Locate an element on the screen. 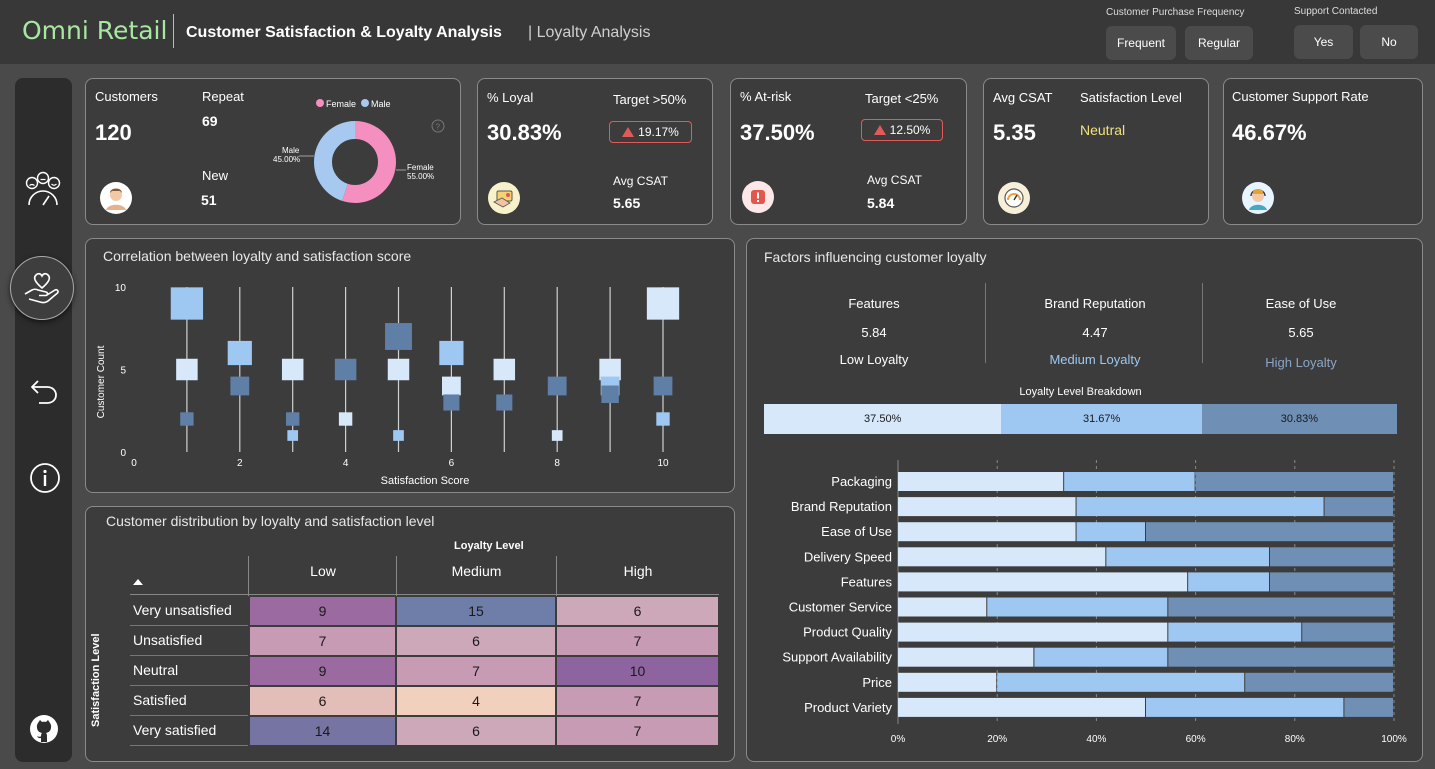 Image resolution: width=1435 pixels, height=769 pixels. matrix-column-header: High is located at coordinates (638, 571).